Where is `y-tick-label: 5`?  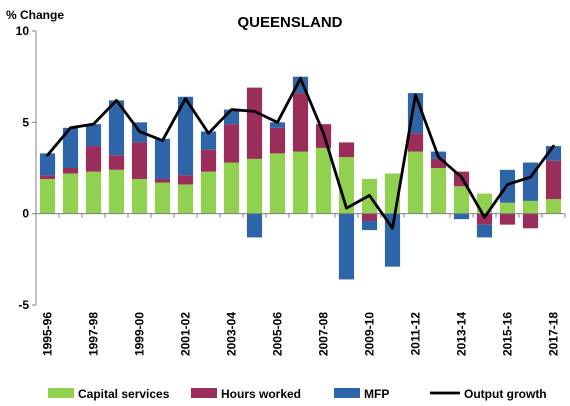
y-tick-label: 5 is located at coordinates (25, 122).